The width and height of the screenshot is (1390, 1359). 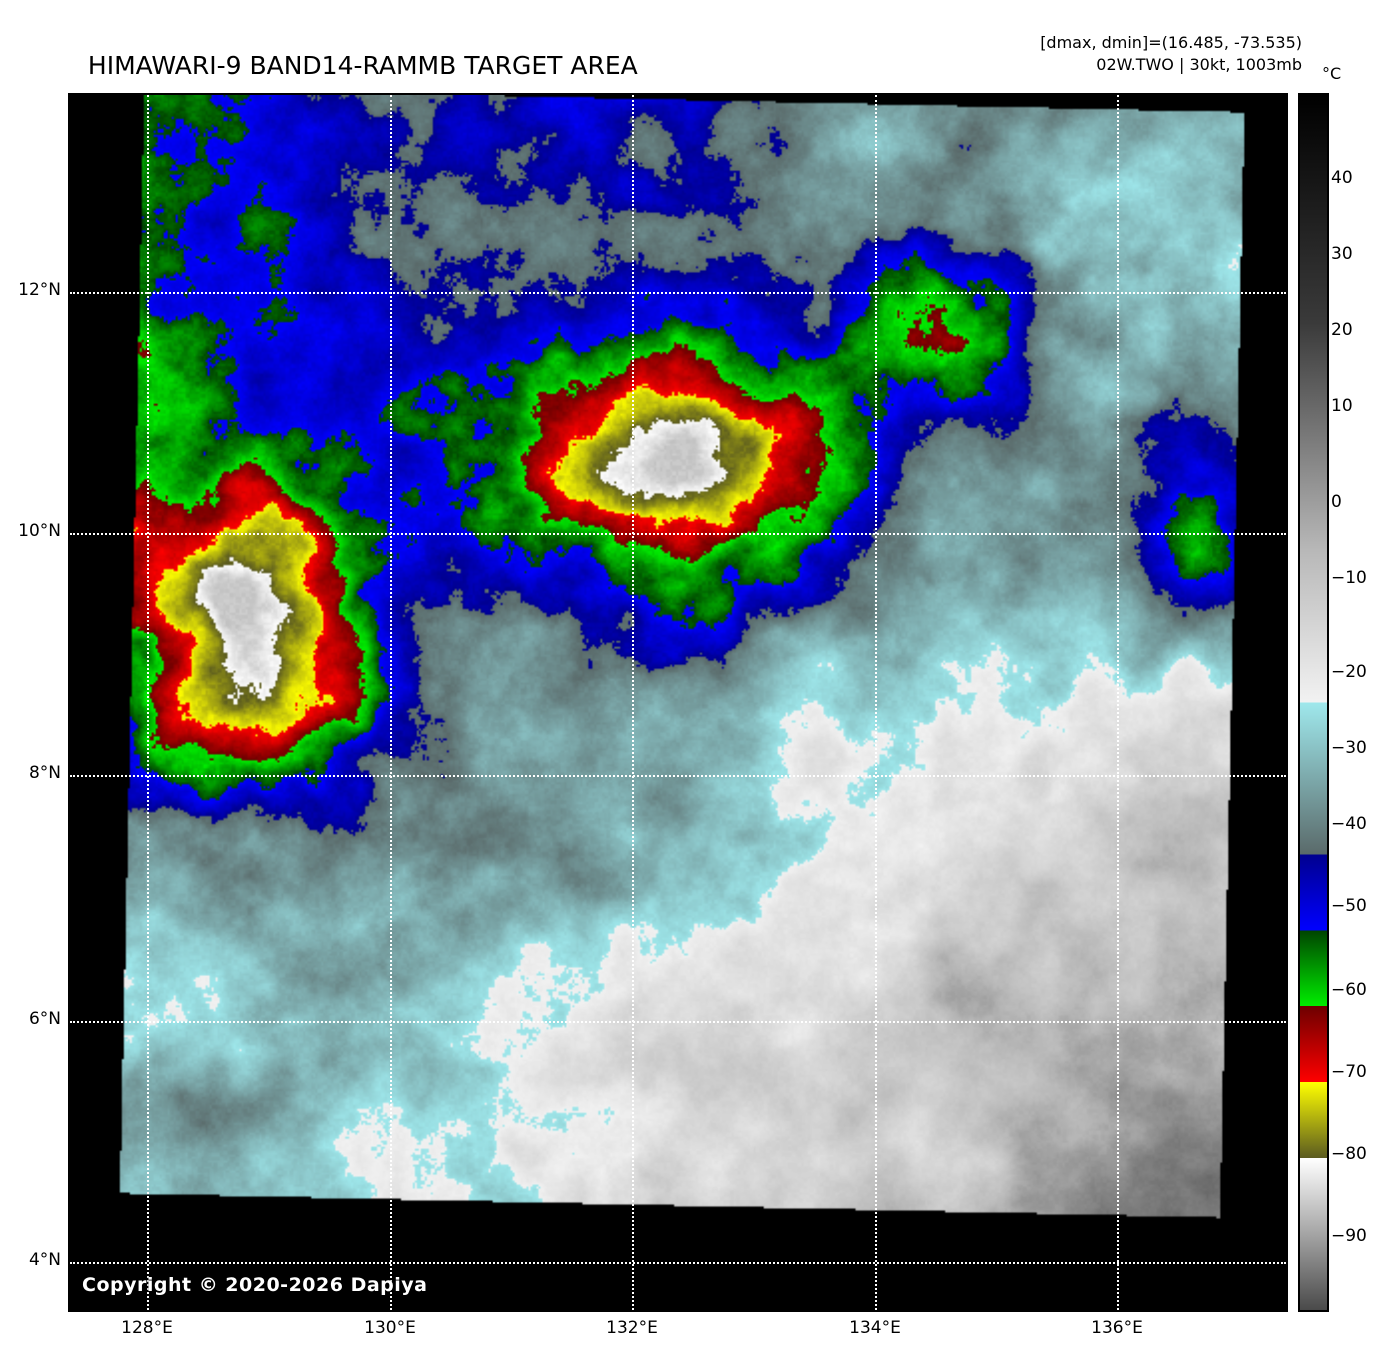 I want to click on lon-tick-label-136e: 136°E, so click(x=1117, y=1328).